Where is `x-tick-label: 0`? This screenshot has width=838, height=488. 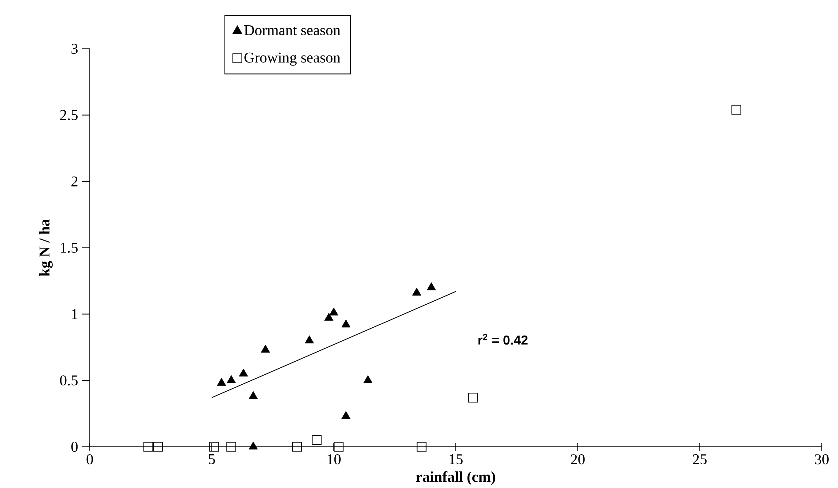 x-tick-label: 0 is located at coordinates (90, 459).